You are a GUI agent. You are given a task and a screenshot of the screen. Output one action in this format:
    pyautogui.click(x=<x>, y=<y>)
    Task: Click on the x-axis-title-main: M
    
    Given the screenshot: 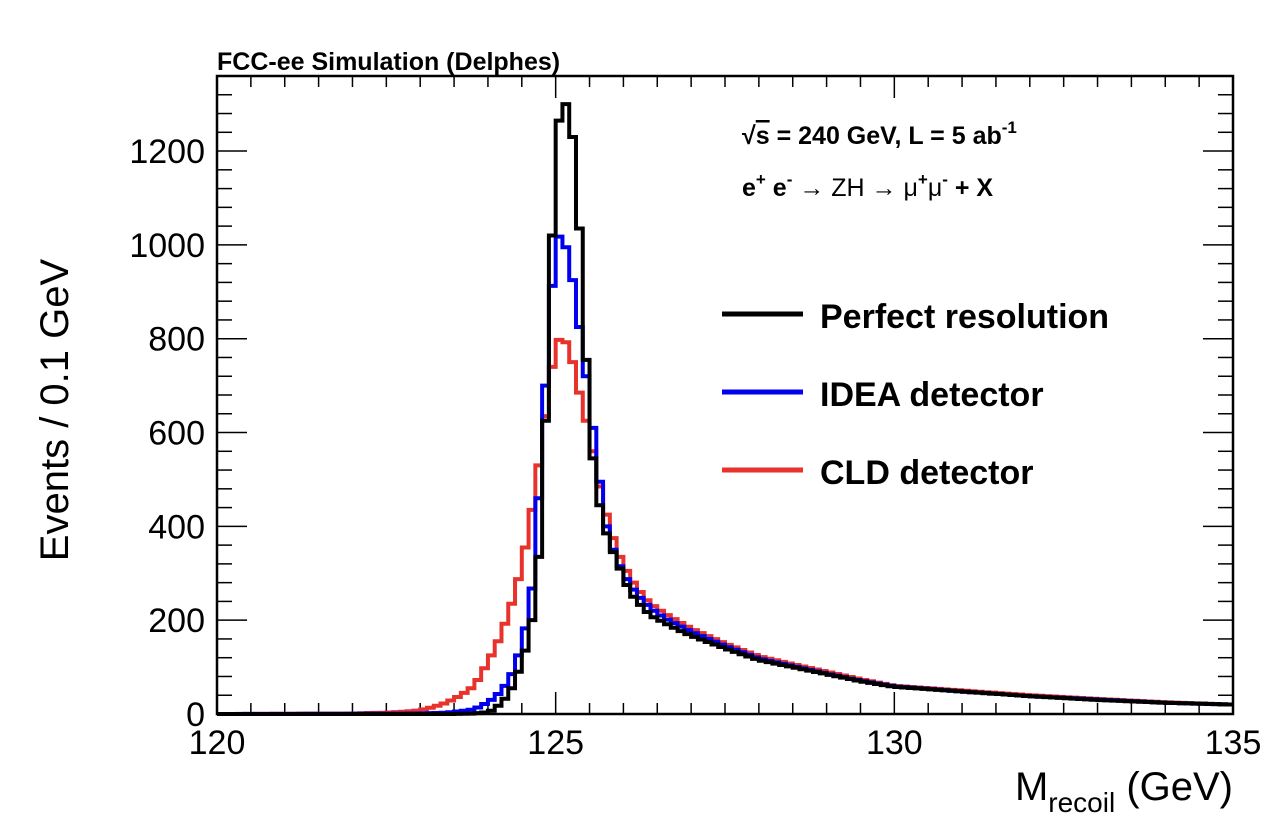 What is the action you would take?
    pyautogui.click(x=1031, y=787)
    